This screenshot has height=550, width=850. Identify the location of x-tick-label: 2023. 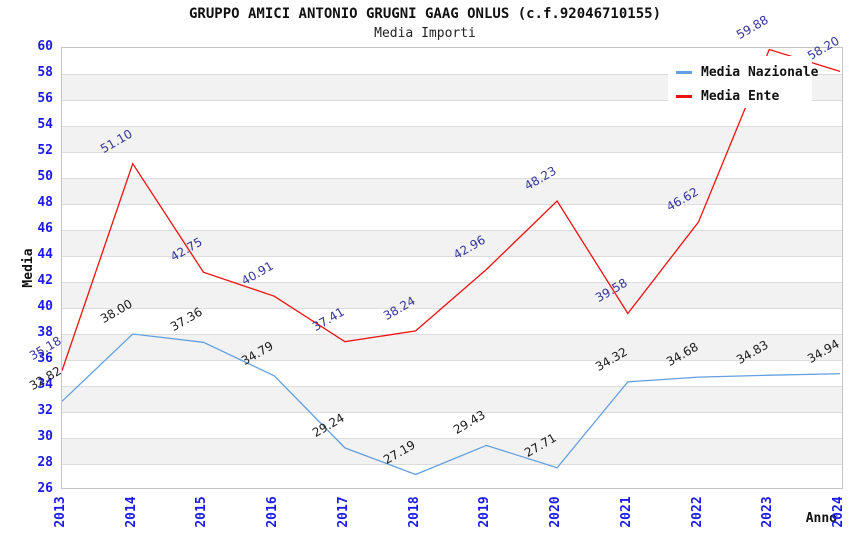
(768, 512).